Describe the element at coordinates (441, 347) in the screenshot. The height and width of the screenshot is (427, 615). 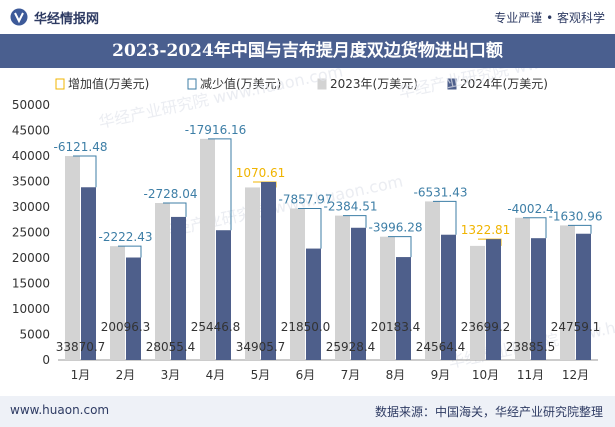
I see `value-label-2024-8: 24564.4` at that location.